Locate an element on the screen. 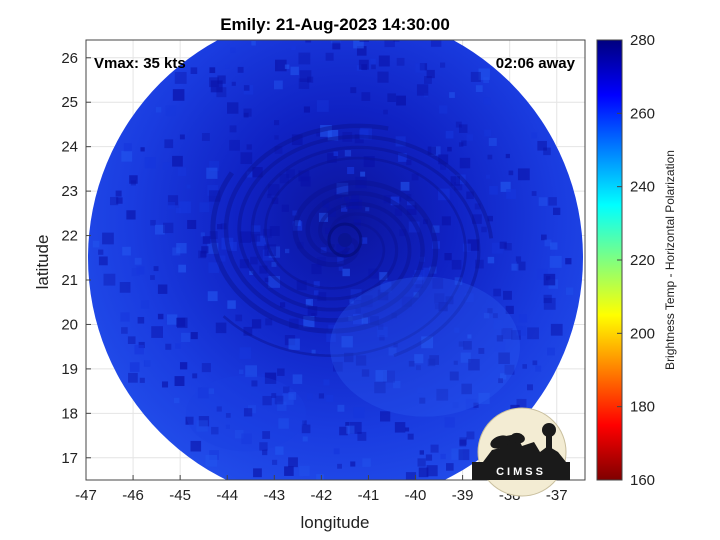  x-tick-label: -40 is located at coordinates (416, 495).